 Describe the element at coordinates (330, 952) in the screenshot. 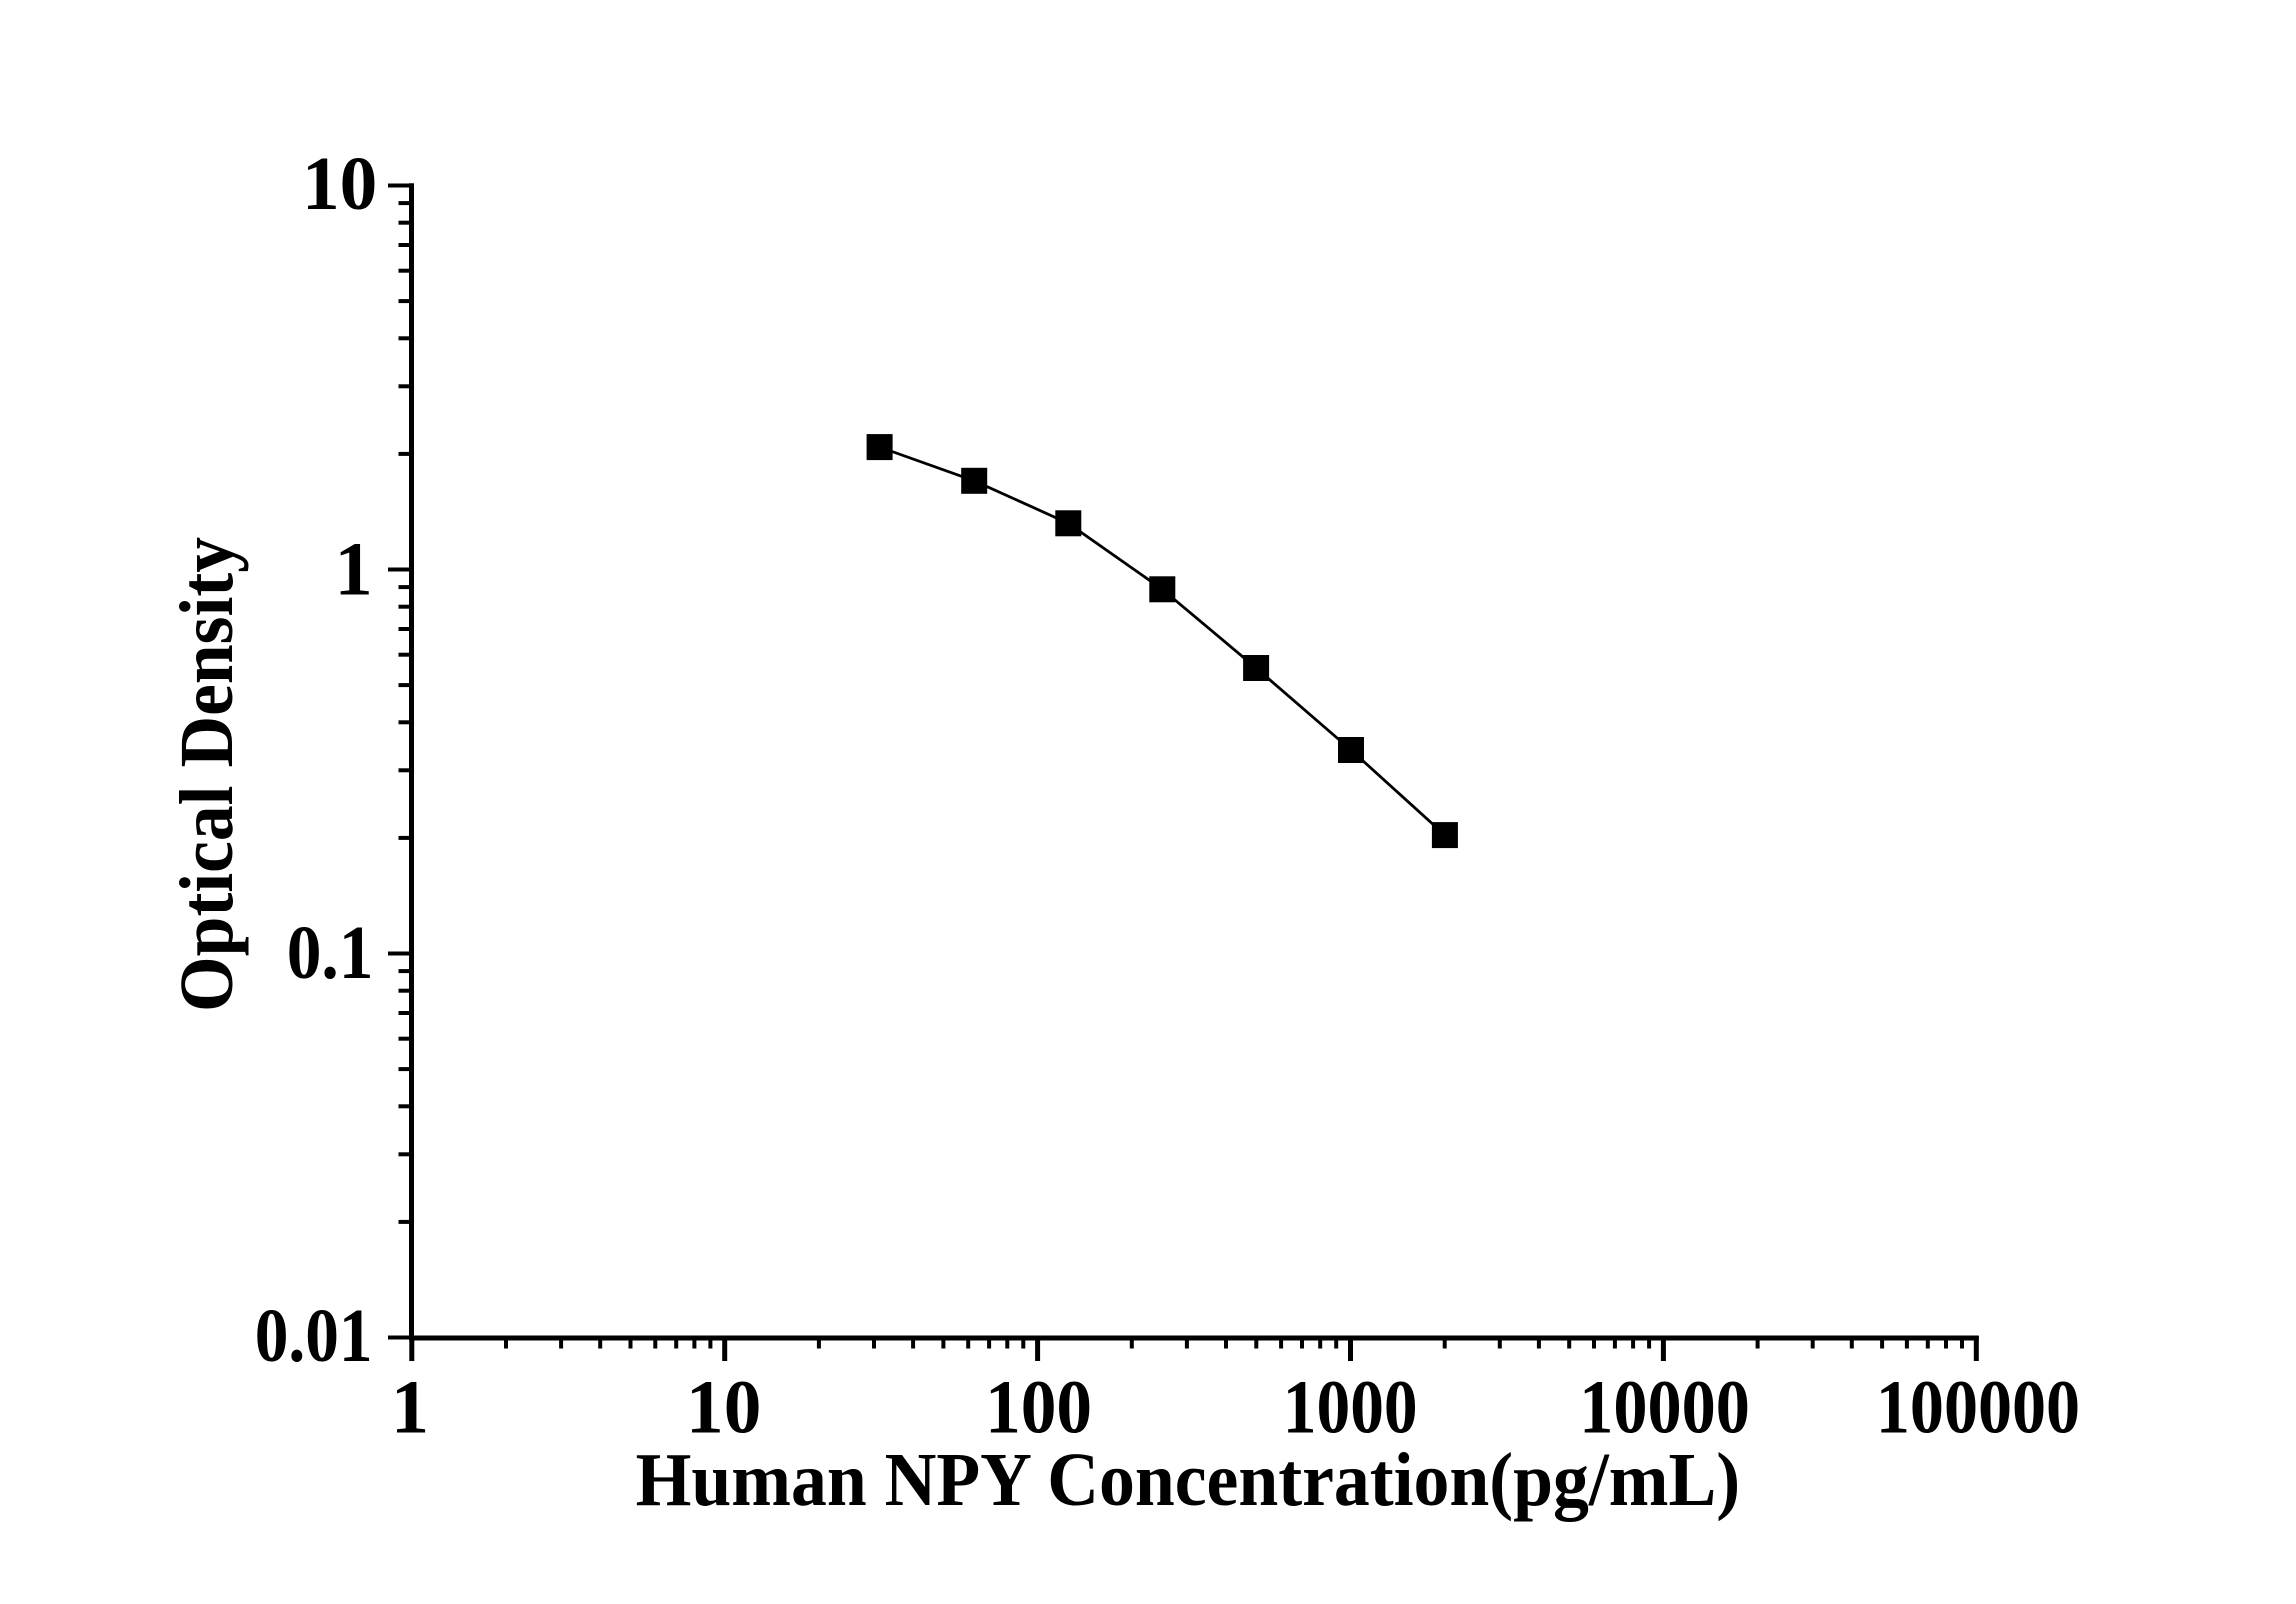

I see `svg-text: 0.1` at that location.